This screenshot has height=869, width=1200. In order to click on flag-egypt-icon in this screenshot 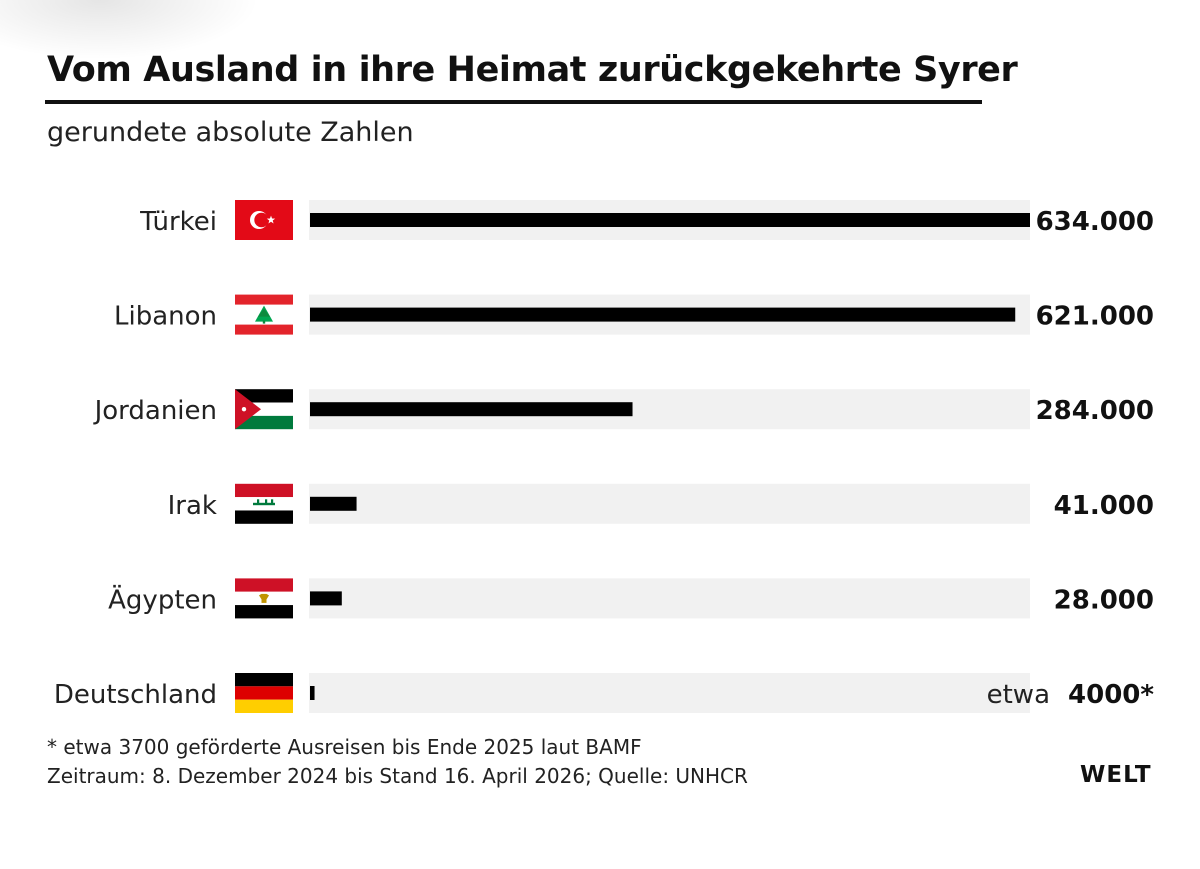, I will do `click(264, 598)`.